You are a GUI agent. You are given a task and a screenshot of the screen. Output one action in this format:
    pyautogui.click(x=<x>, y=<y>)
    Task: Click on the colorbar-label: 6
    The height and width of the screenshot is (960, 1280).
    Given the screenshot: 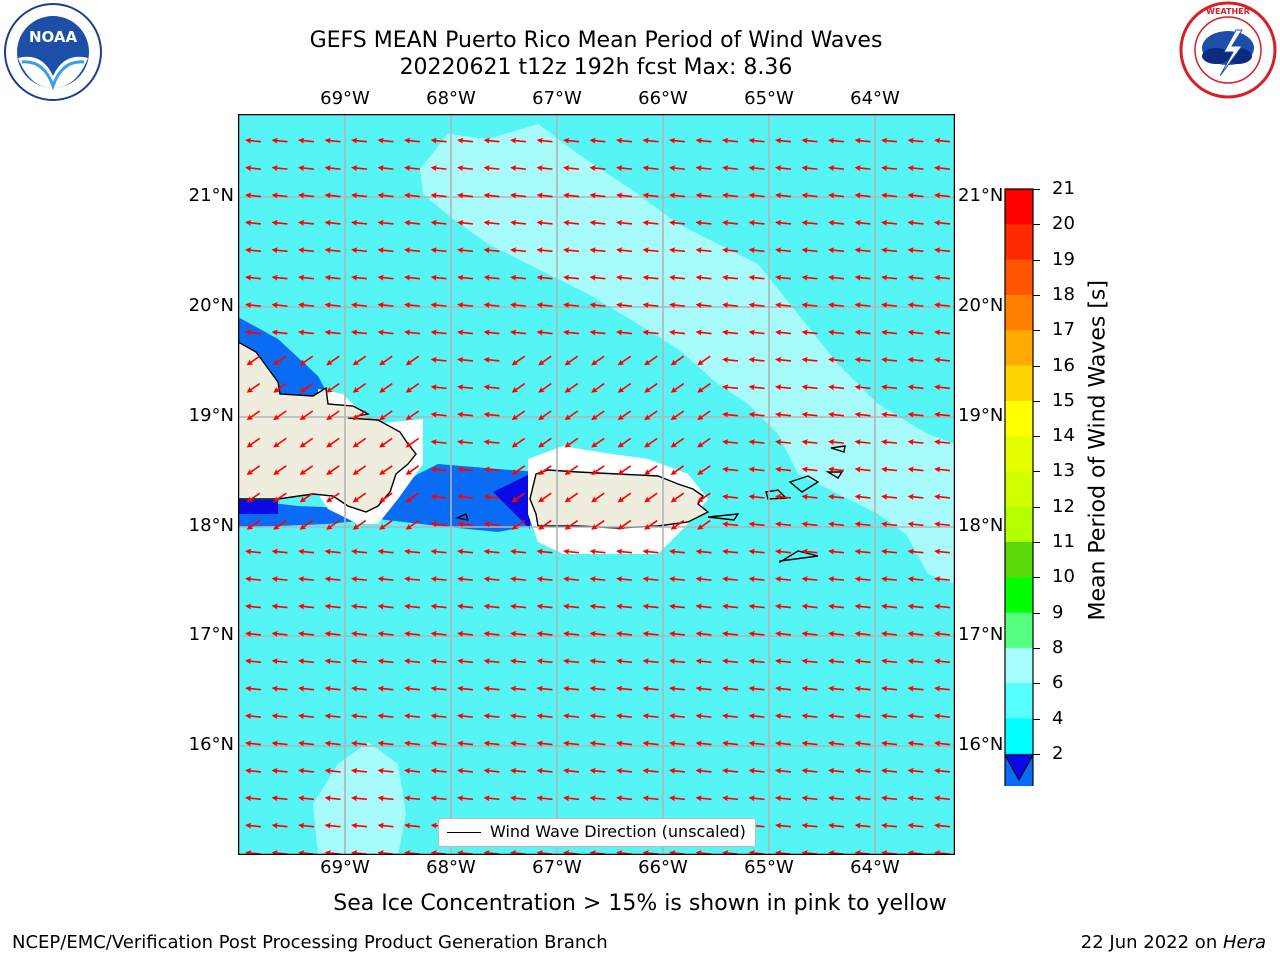 What is the action you would take?
    pyautogui.click(x=1058, y=683)
    